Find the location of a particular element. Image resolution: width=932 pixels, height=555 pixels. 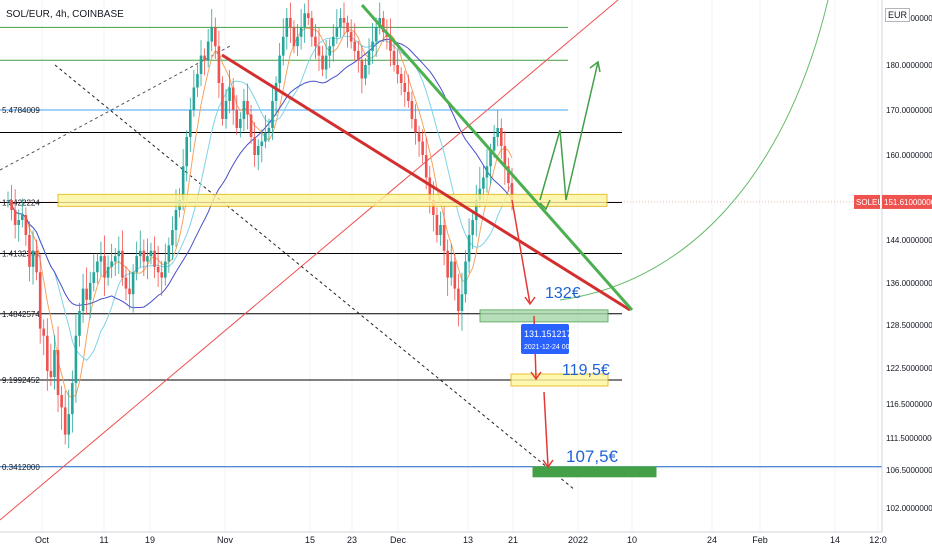

price-zone-green is located at coordinates (544, 316).